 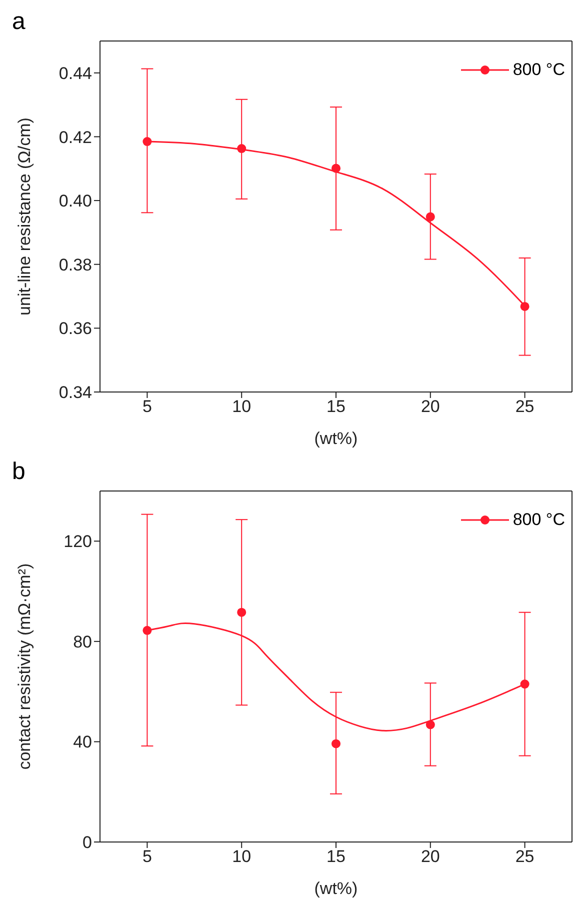 What do you see at coordinates (75, 328) in the screenshot?
I see `y-tick-label: 0.36` at bounding box center [75, 328].